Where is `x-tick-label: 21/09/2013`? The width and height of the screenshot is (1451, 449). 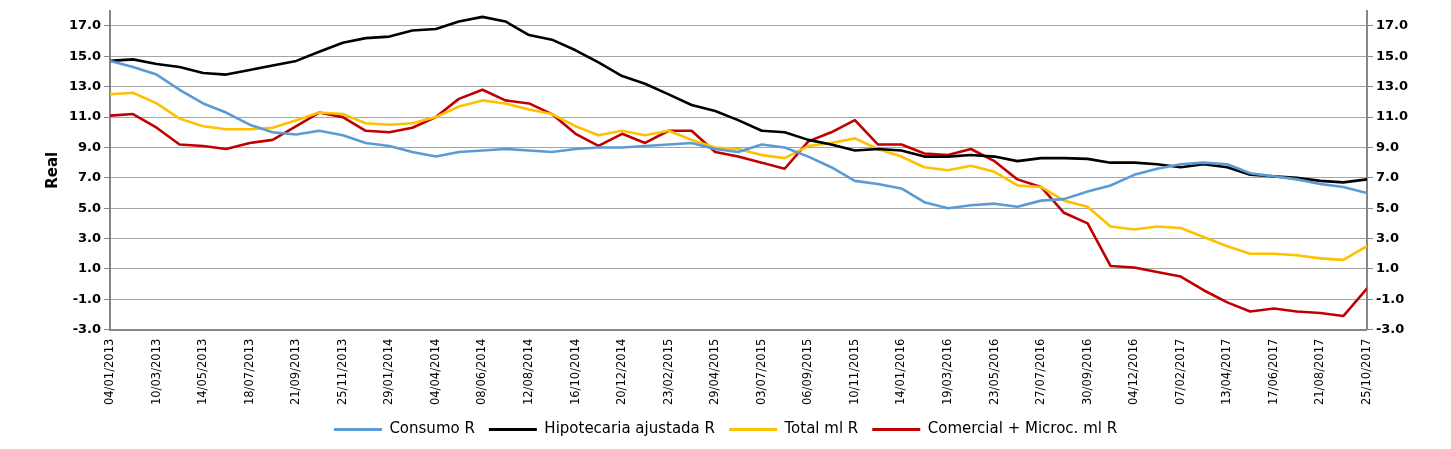
x-tick-label: 21/09/2013 is located at coordinates (295, 372).